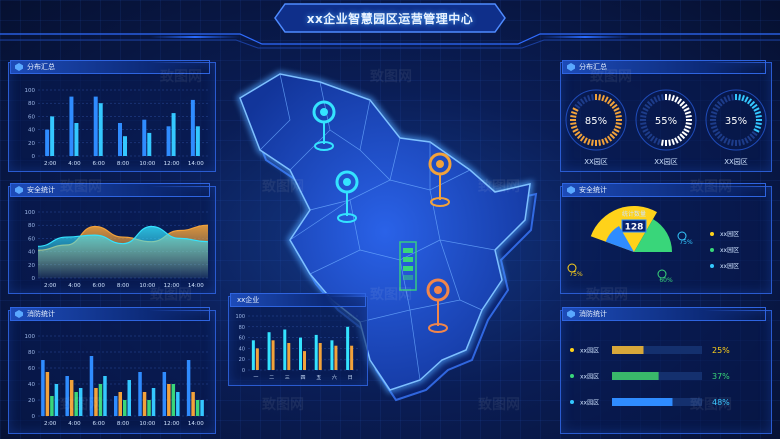  What do you see at coordinates (596, 121) in the screenshot?
I see `ring-percent: 85%` at bounding box center [596, 121].